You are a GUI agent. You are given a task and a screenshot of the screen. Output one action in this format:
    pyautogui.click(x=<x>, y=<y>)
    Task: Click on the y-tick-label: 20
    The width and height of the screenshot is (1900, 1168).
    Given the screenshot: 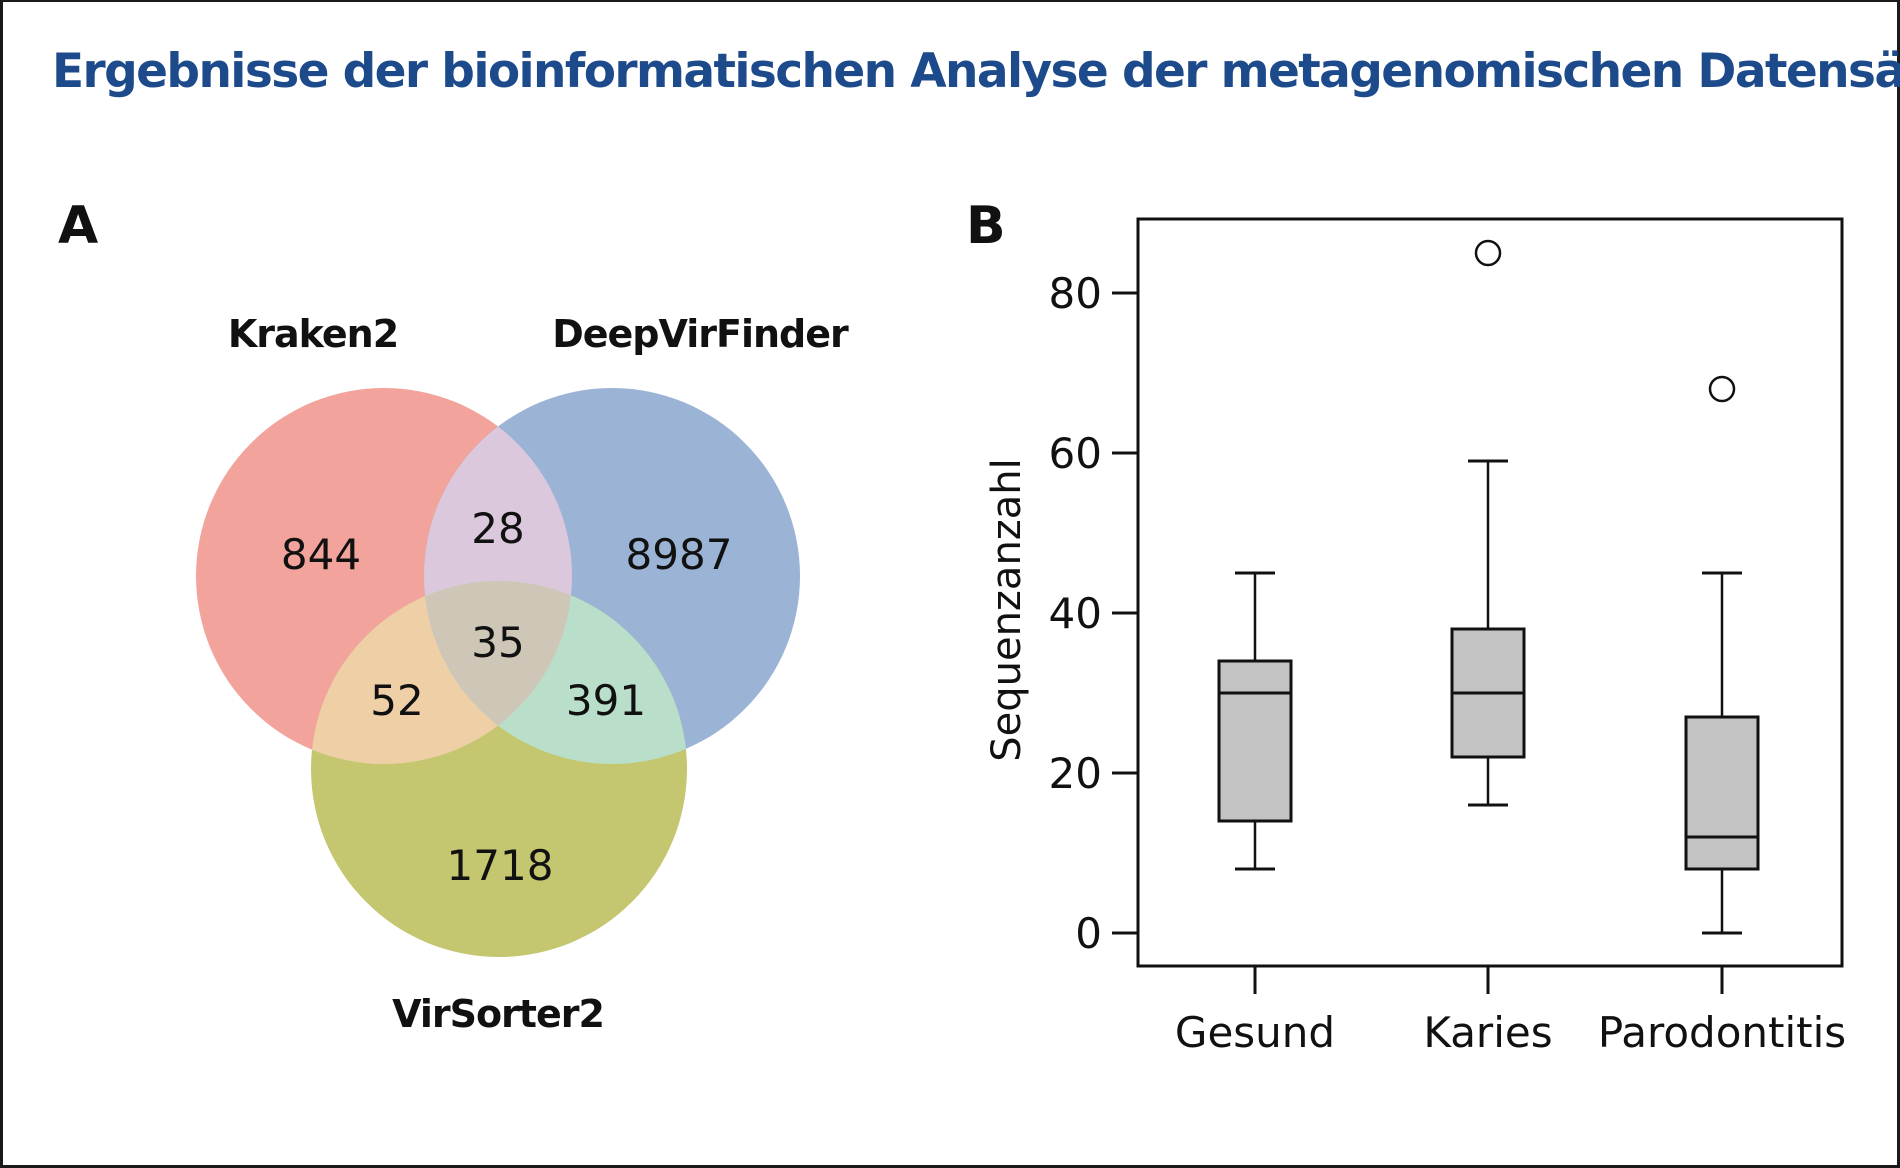 What is the action you would take?
    pyautogui.click(x=1075, y=773)
    